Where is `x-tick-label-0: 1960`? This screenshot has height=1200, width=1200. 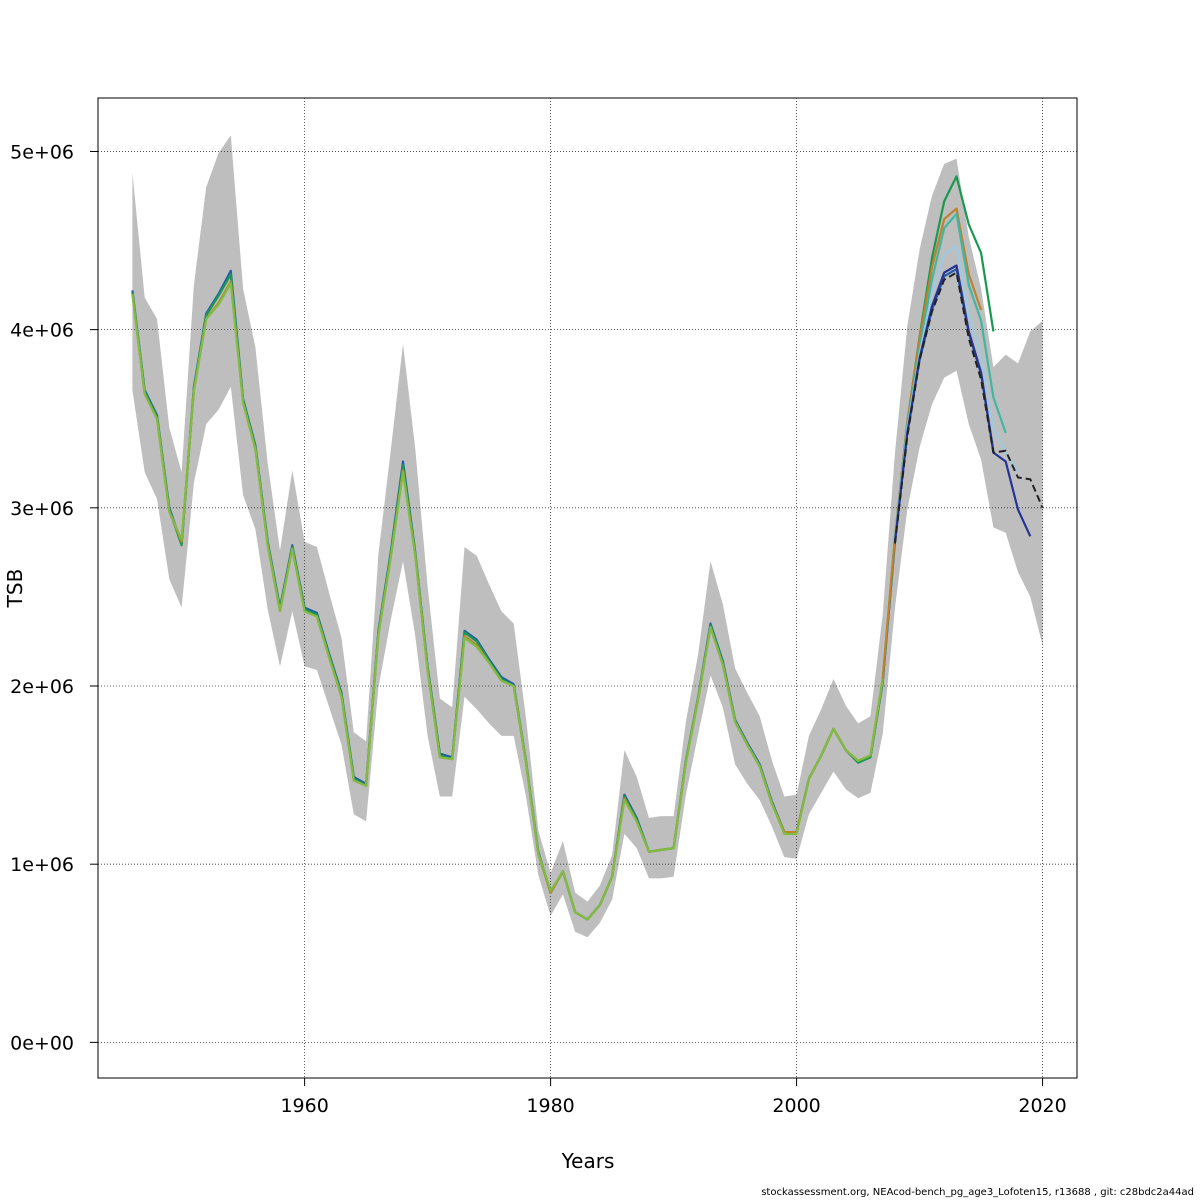
x-tick-label-0: 1960 is located at coordinates (304, 1106).